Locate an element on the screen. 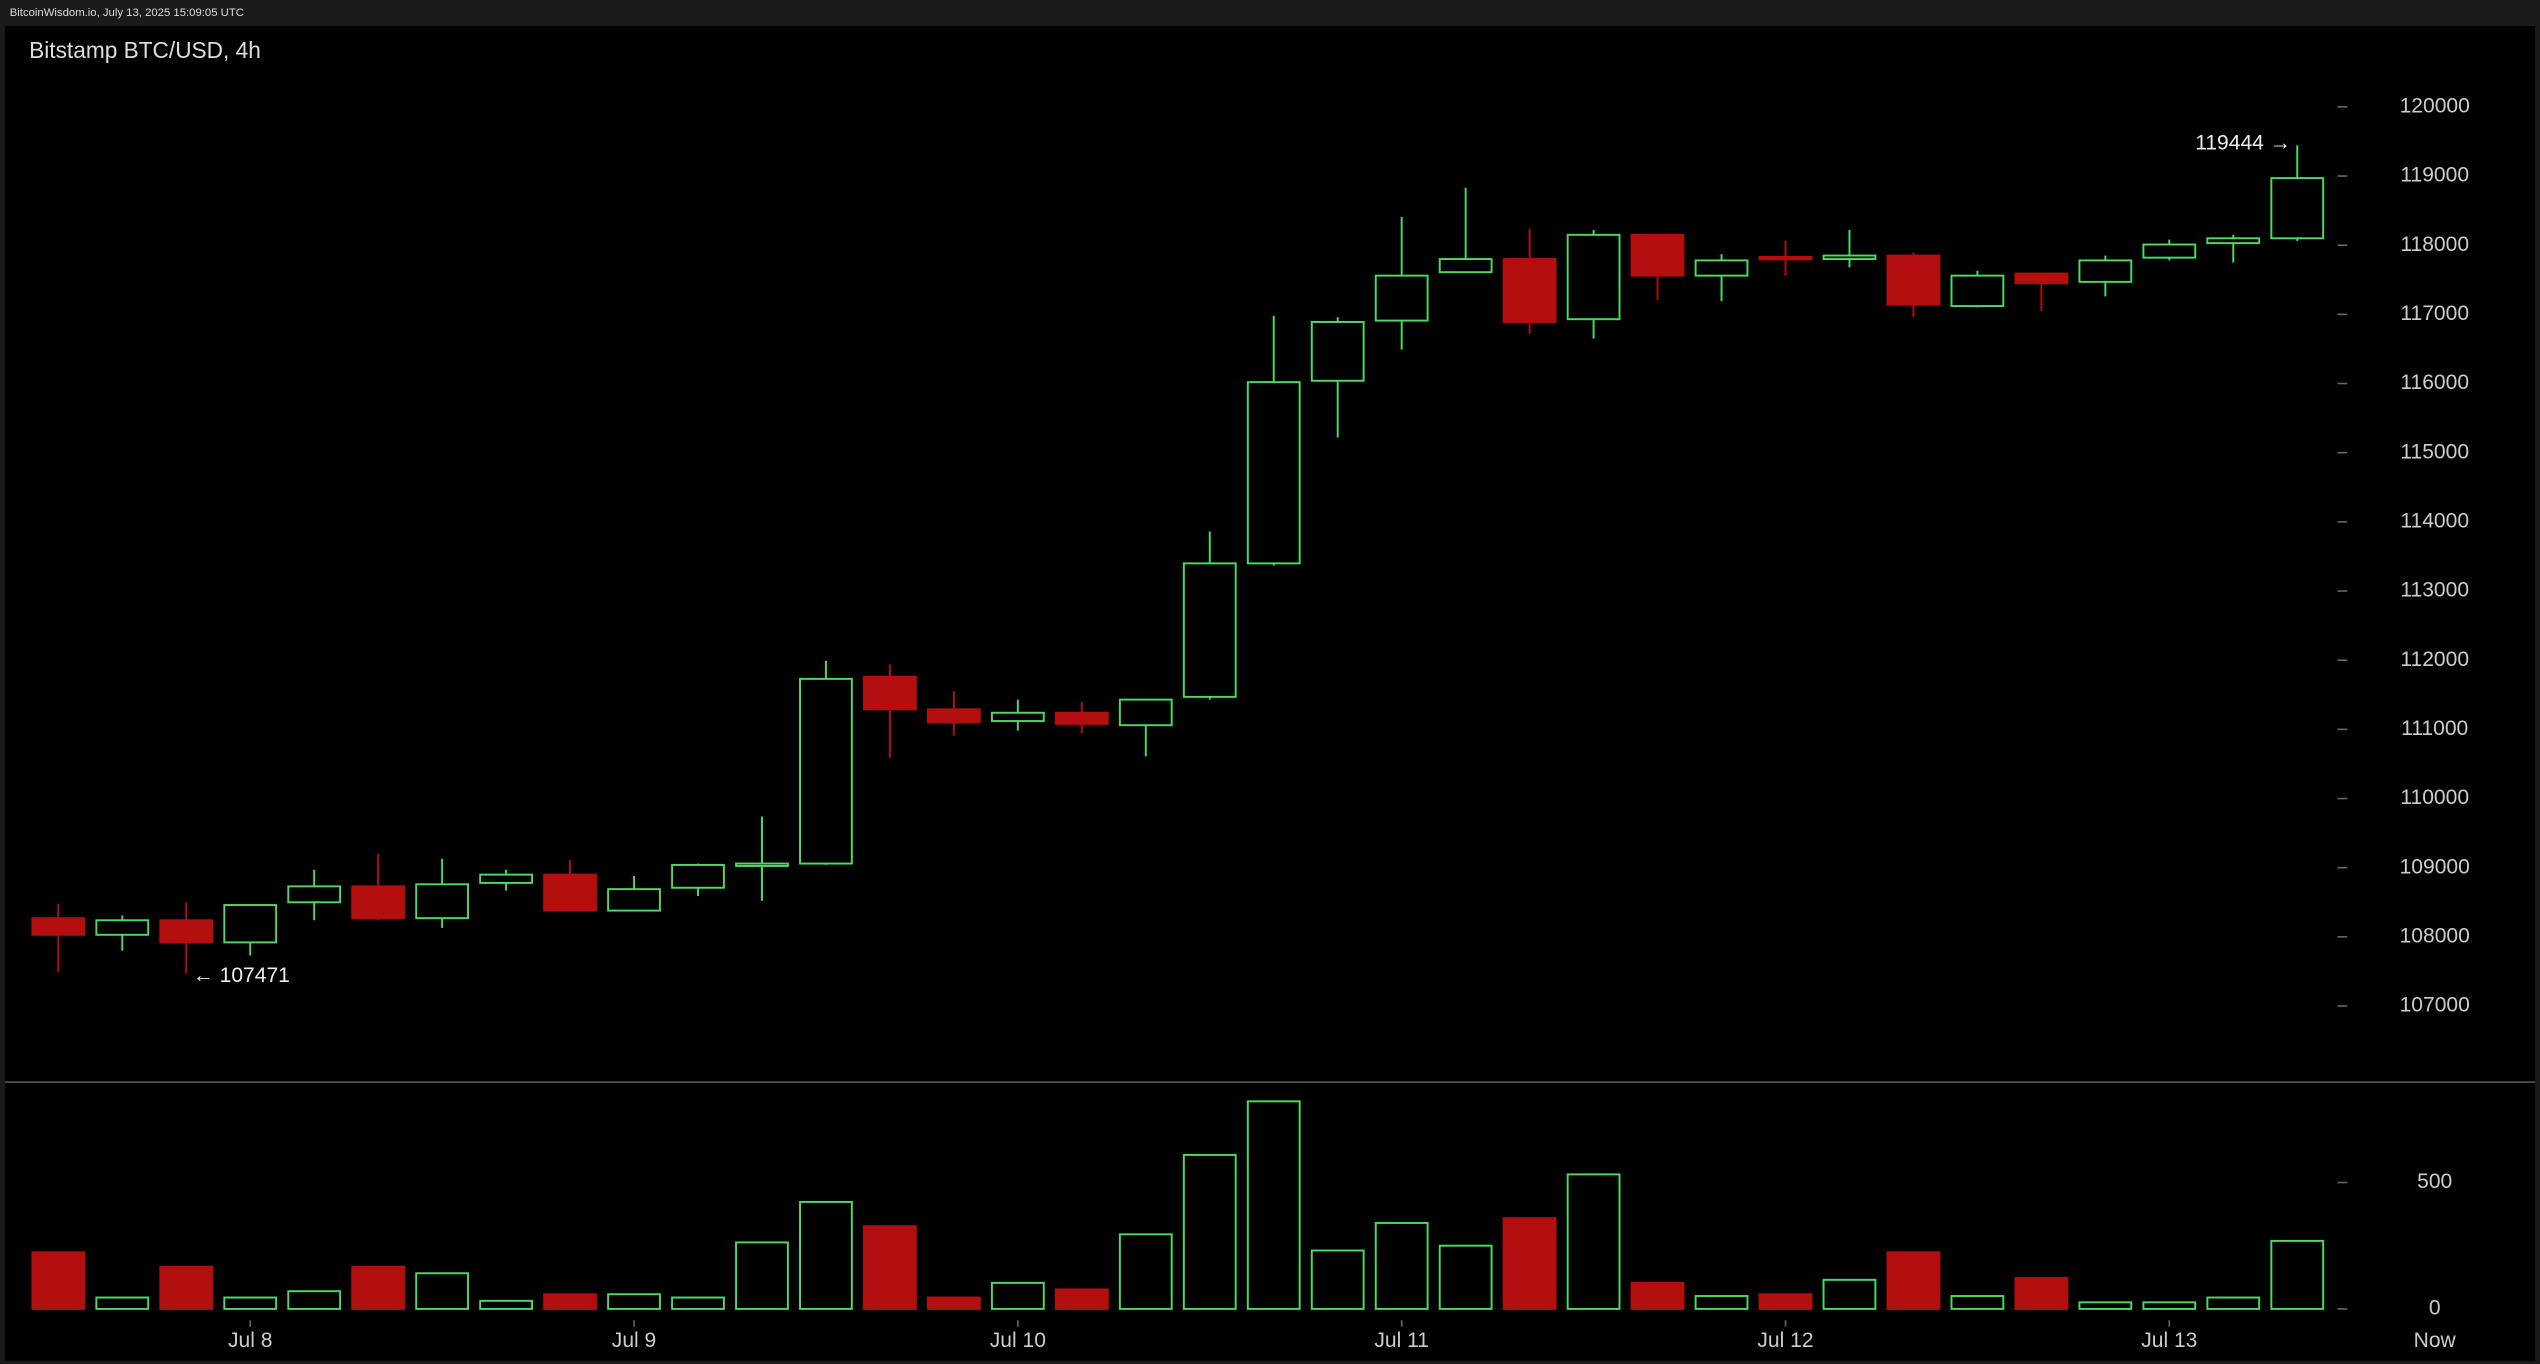 The height and width of the screenshot is (1364, 2540). x-tick-label: Jul 8 is located at coordinates (250, 1340).